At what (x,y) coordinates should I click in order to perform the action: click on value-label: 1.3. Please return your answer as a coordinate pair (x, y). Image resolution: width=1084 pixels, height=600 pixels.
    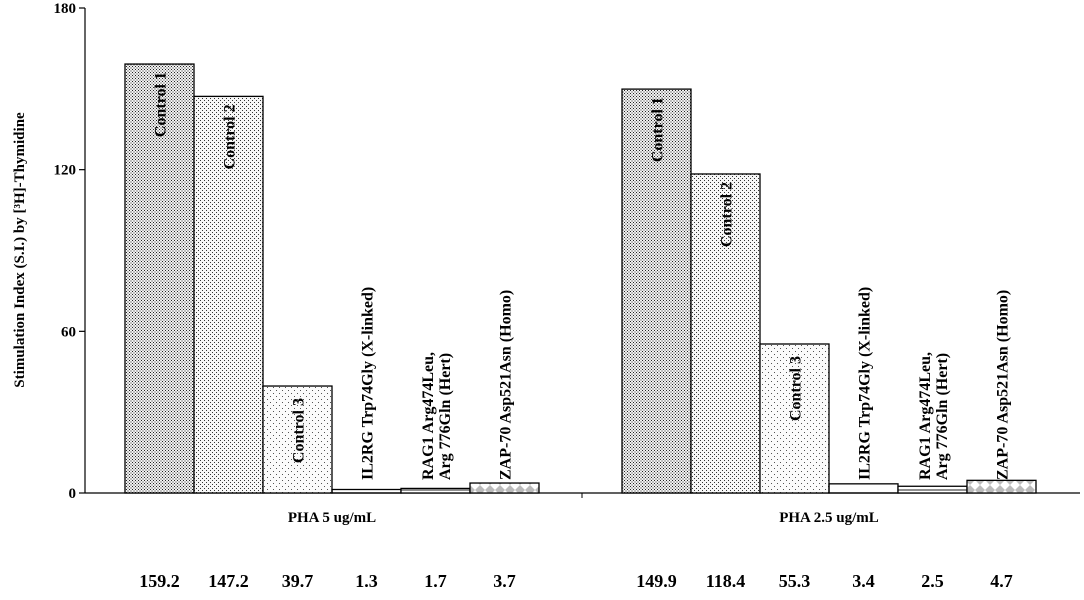
    Looking at the image, I should click on (366, 581).